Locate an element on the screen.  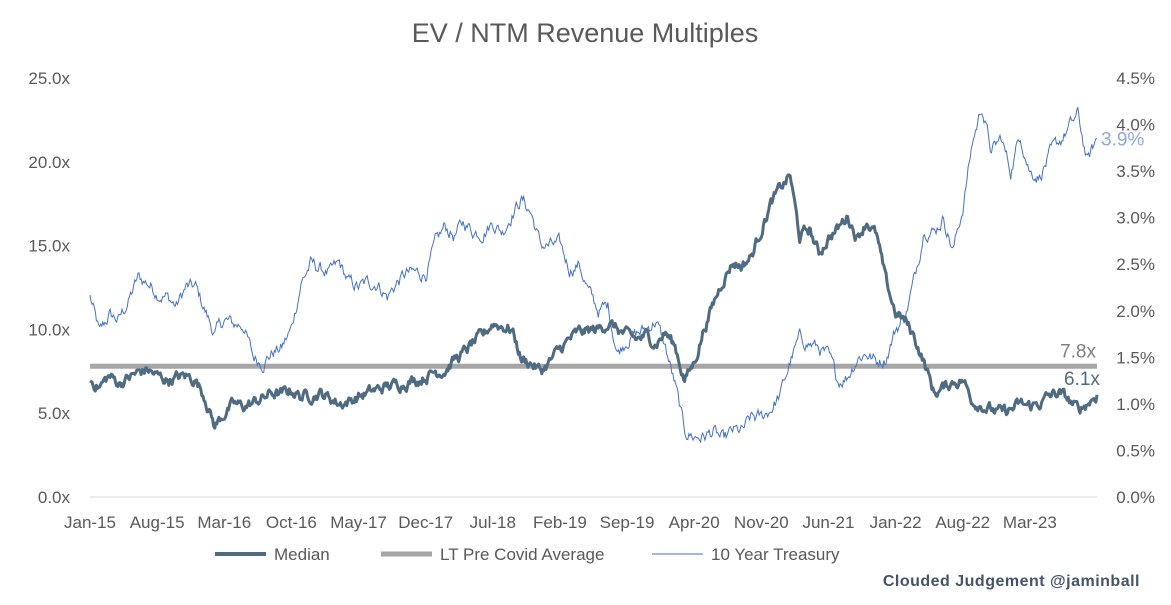
x-tick-label: Mar-16 is located at coordinates (224, 522).